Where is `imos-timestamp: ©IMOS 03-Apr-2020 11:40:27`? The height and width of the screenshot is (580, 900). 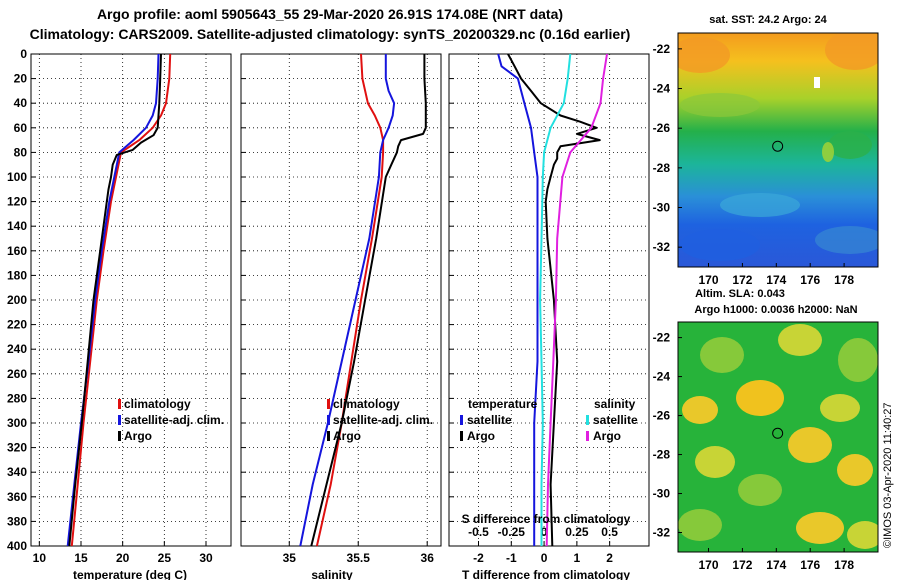 imos-timestamp: ©IMOS 03-Apr-2020 11:40:27 is located at coordinates (888, 475).